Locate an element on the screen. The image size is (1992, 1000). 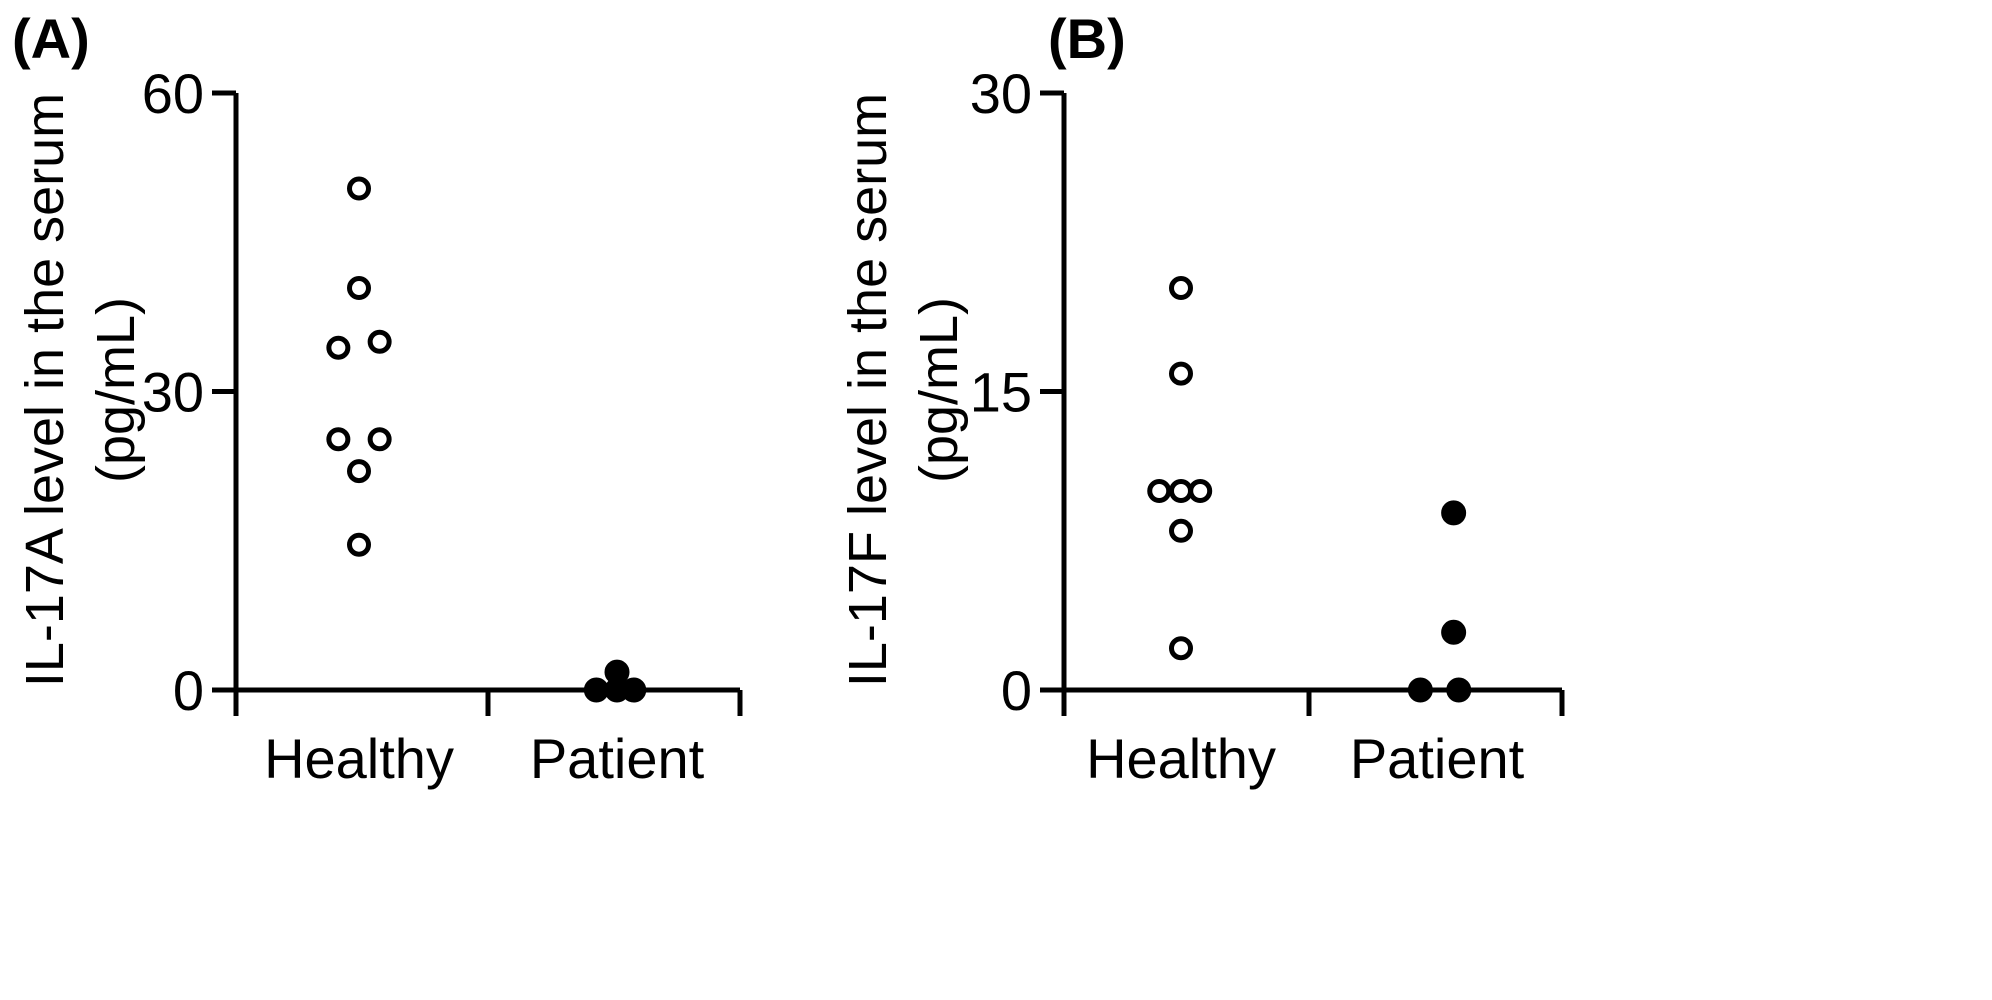
y-tick-label: 60 is located at coordinates (173, 93).